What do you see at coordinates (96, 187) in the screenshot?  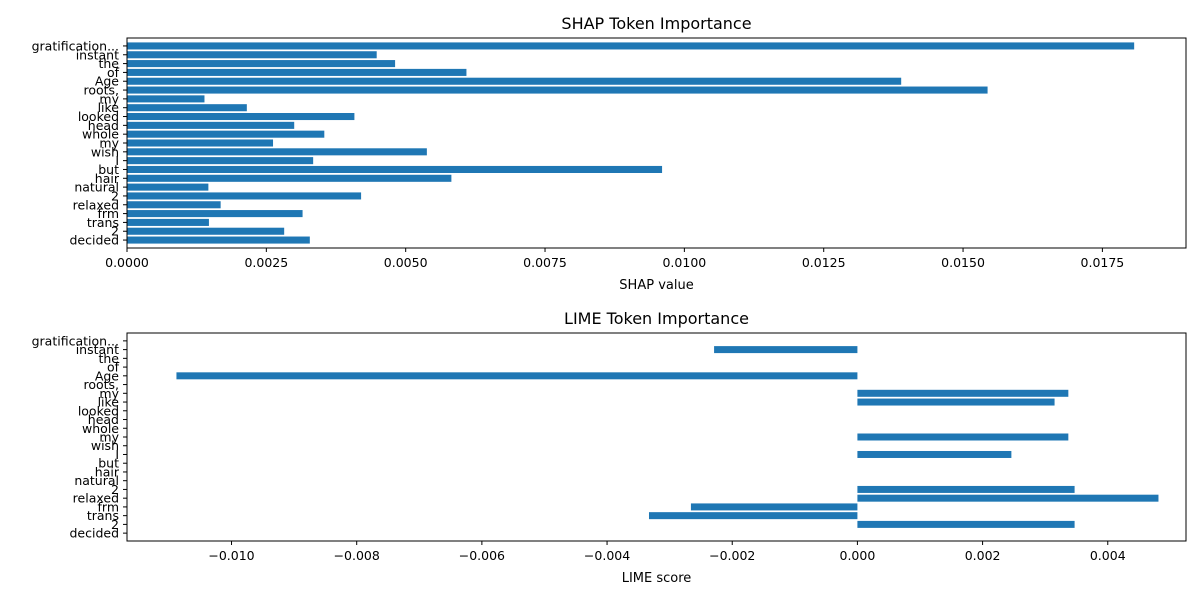 I see `shap-ytick-label-16: natural` at bounding box center [96, 187].